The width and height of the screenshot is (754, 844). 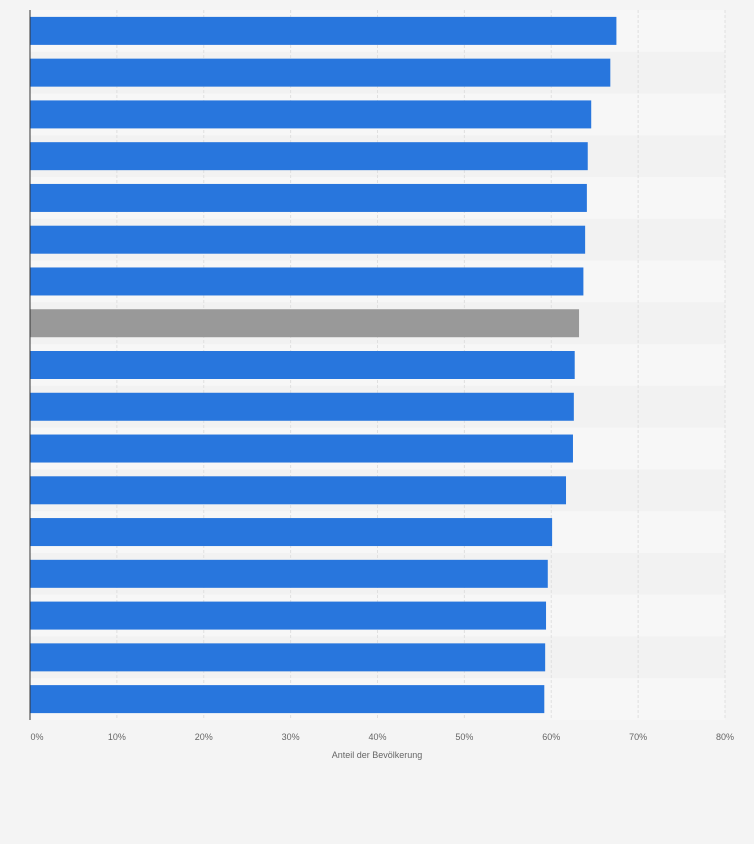 What do you see at coordinates (464, 737) in the screenshot?
I see `x-tick-label: 50%` at bounding box center [464, 737].